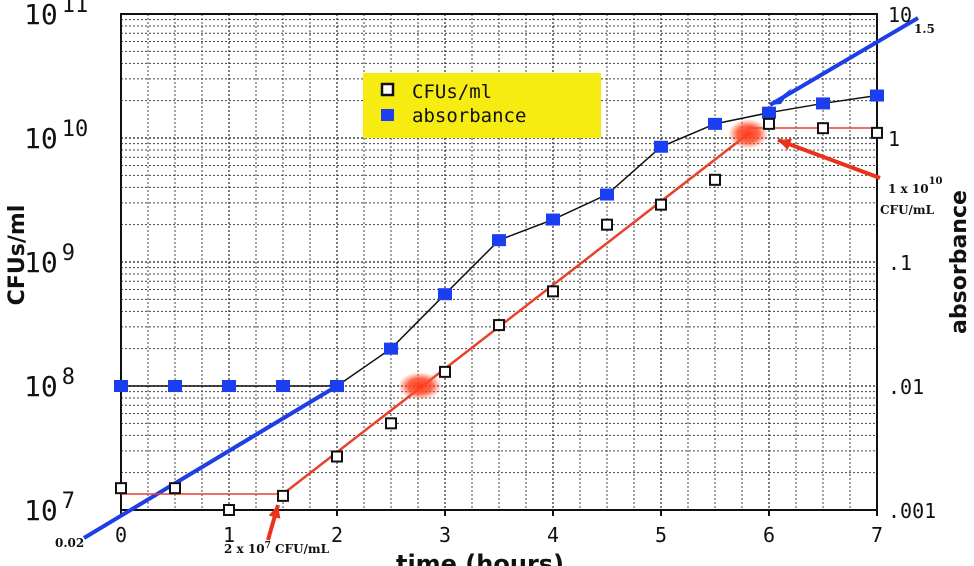 The width and height of the screenshot is (974, 566). Describe the element at coordinates (769, 535) in the screenshot. I see `x-tick-label: 6` at that location.